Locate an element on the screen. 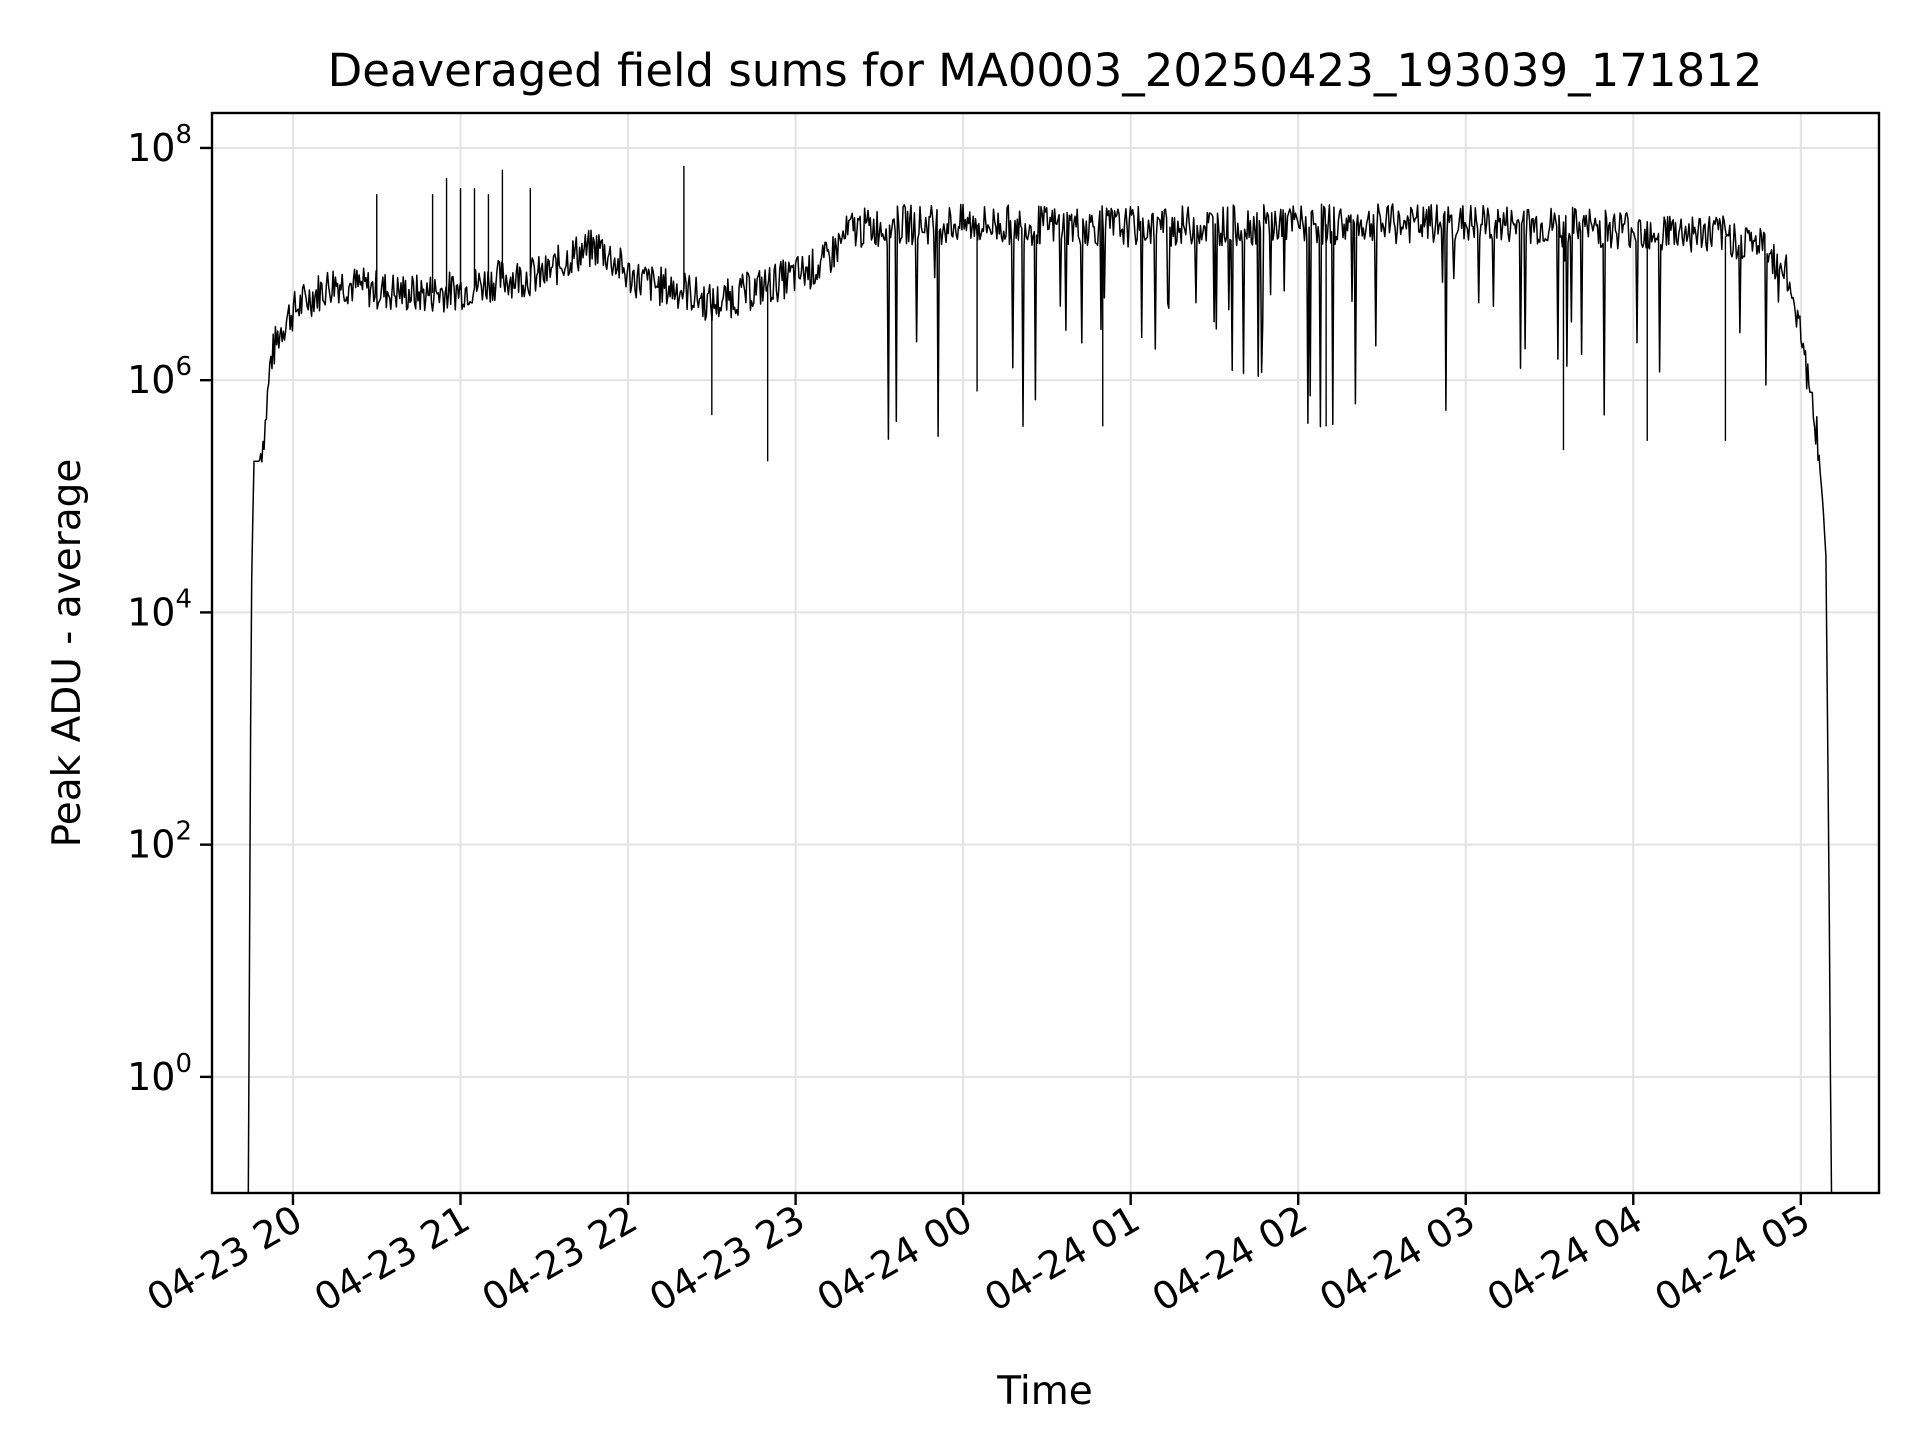 The width and height of the screenshot is (1920, 1440). y-tick-label: 10⁶ is located at coordinates (159, 377).